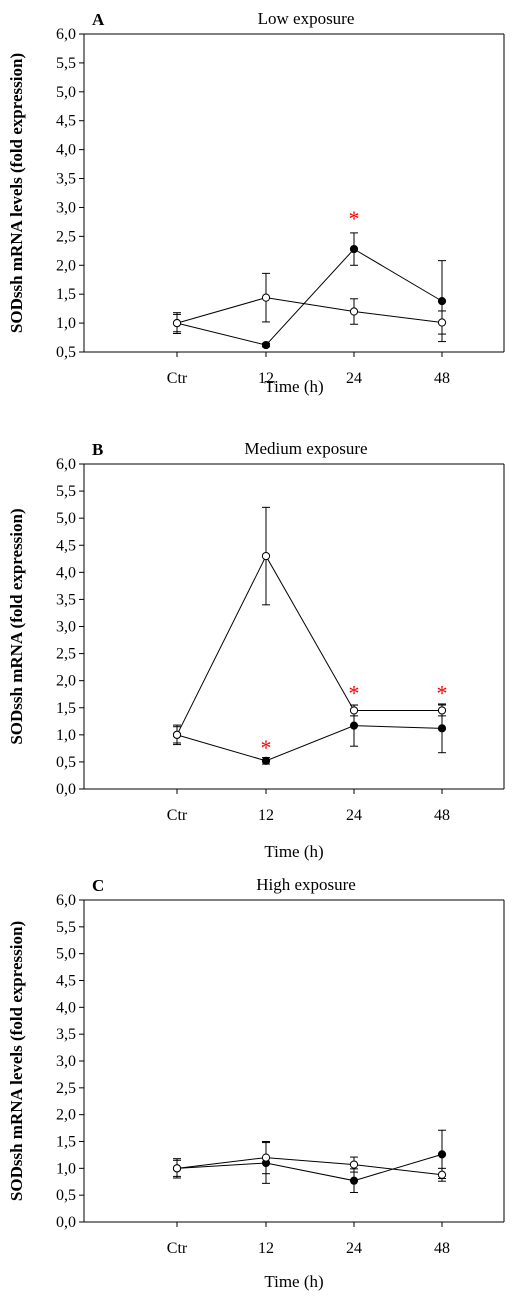 Image resolution: width=524 pixels, height=1296 pixels. What do you see at coordinates (97, 449) in the screenshot?
I see `panel-letter: B` at bounding box center [97, 449].